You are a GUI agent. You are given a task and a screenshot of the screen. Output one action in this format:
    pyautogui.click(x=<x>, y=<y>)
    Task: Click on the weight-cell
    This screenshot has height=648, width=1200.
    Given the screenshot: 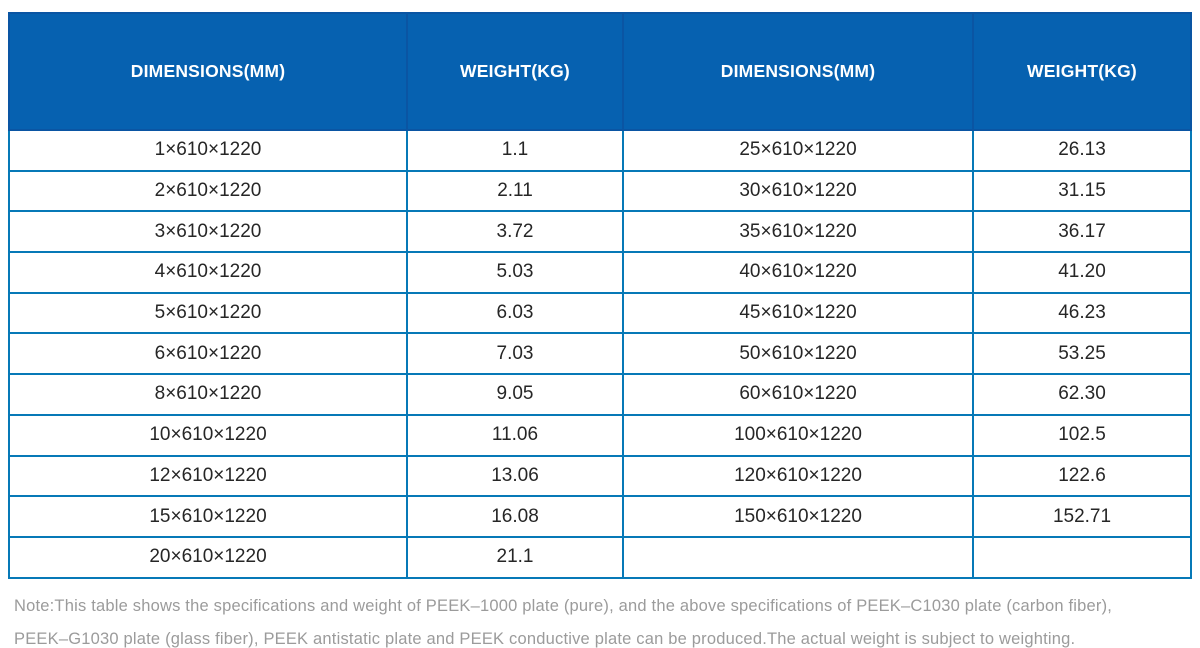 What is the action you would take?
    pyautogui.click(x=1082, y=557)
    